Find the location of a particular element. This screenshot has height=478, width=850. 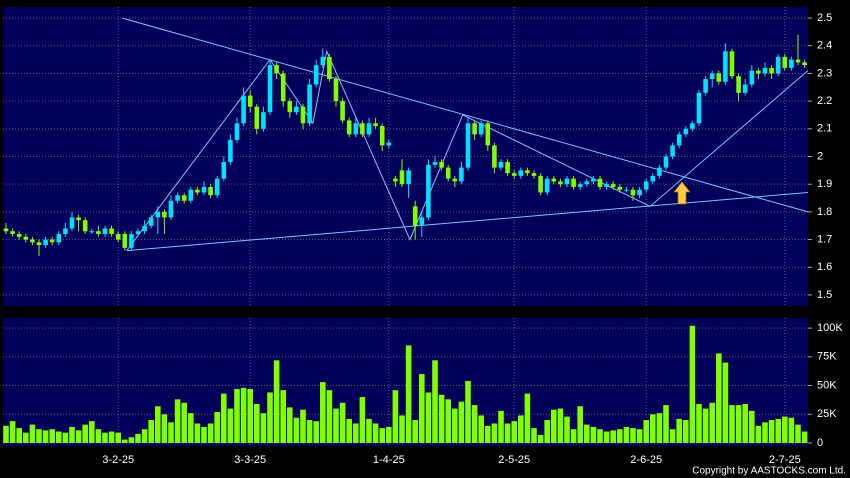

y-tick-label: 1.6 is located at coordinates (824, 267).